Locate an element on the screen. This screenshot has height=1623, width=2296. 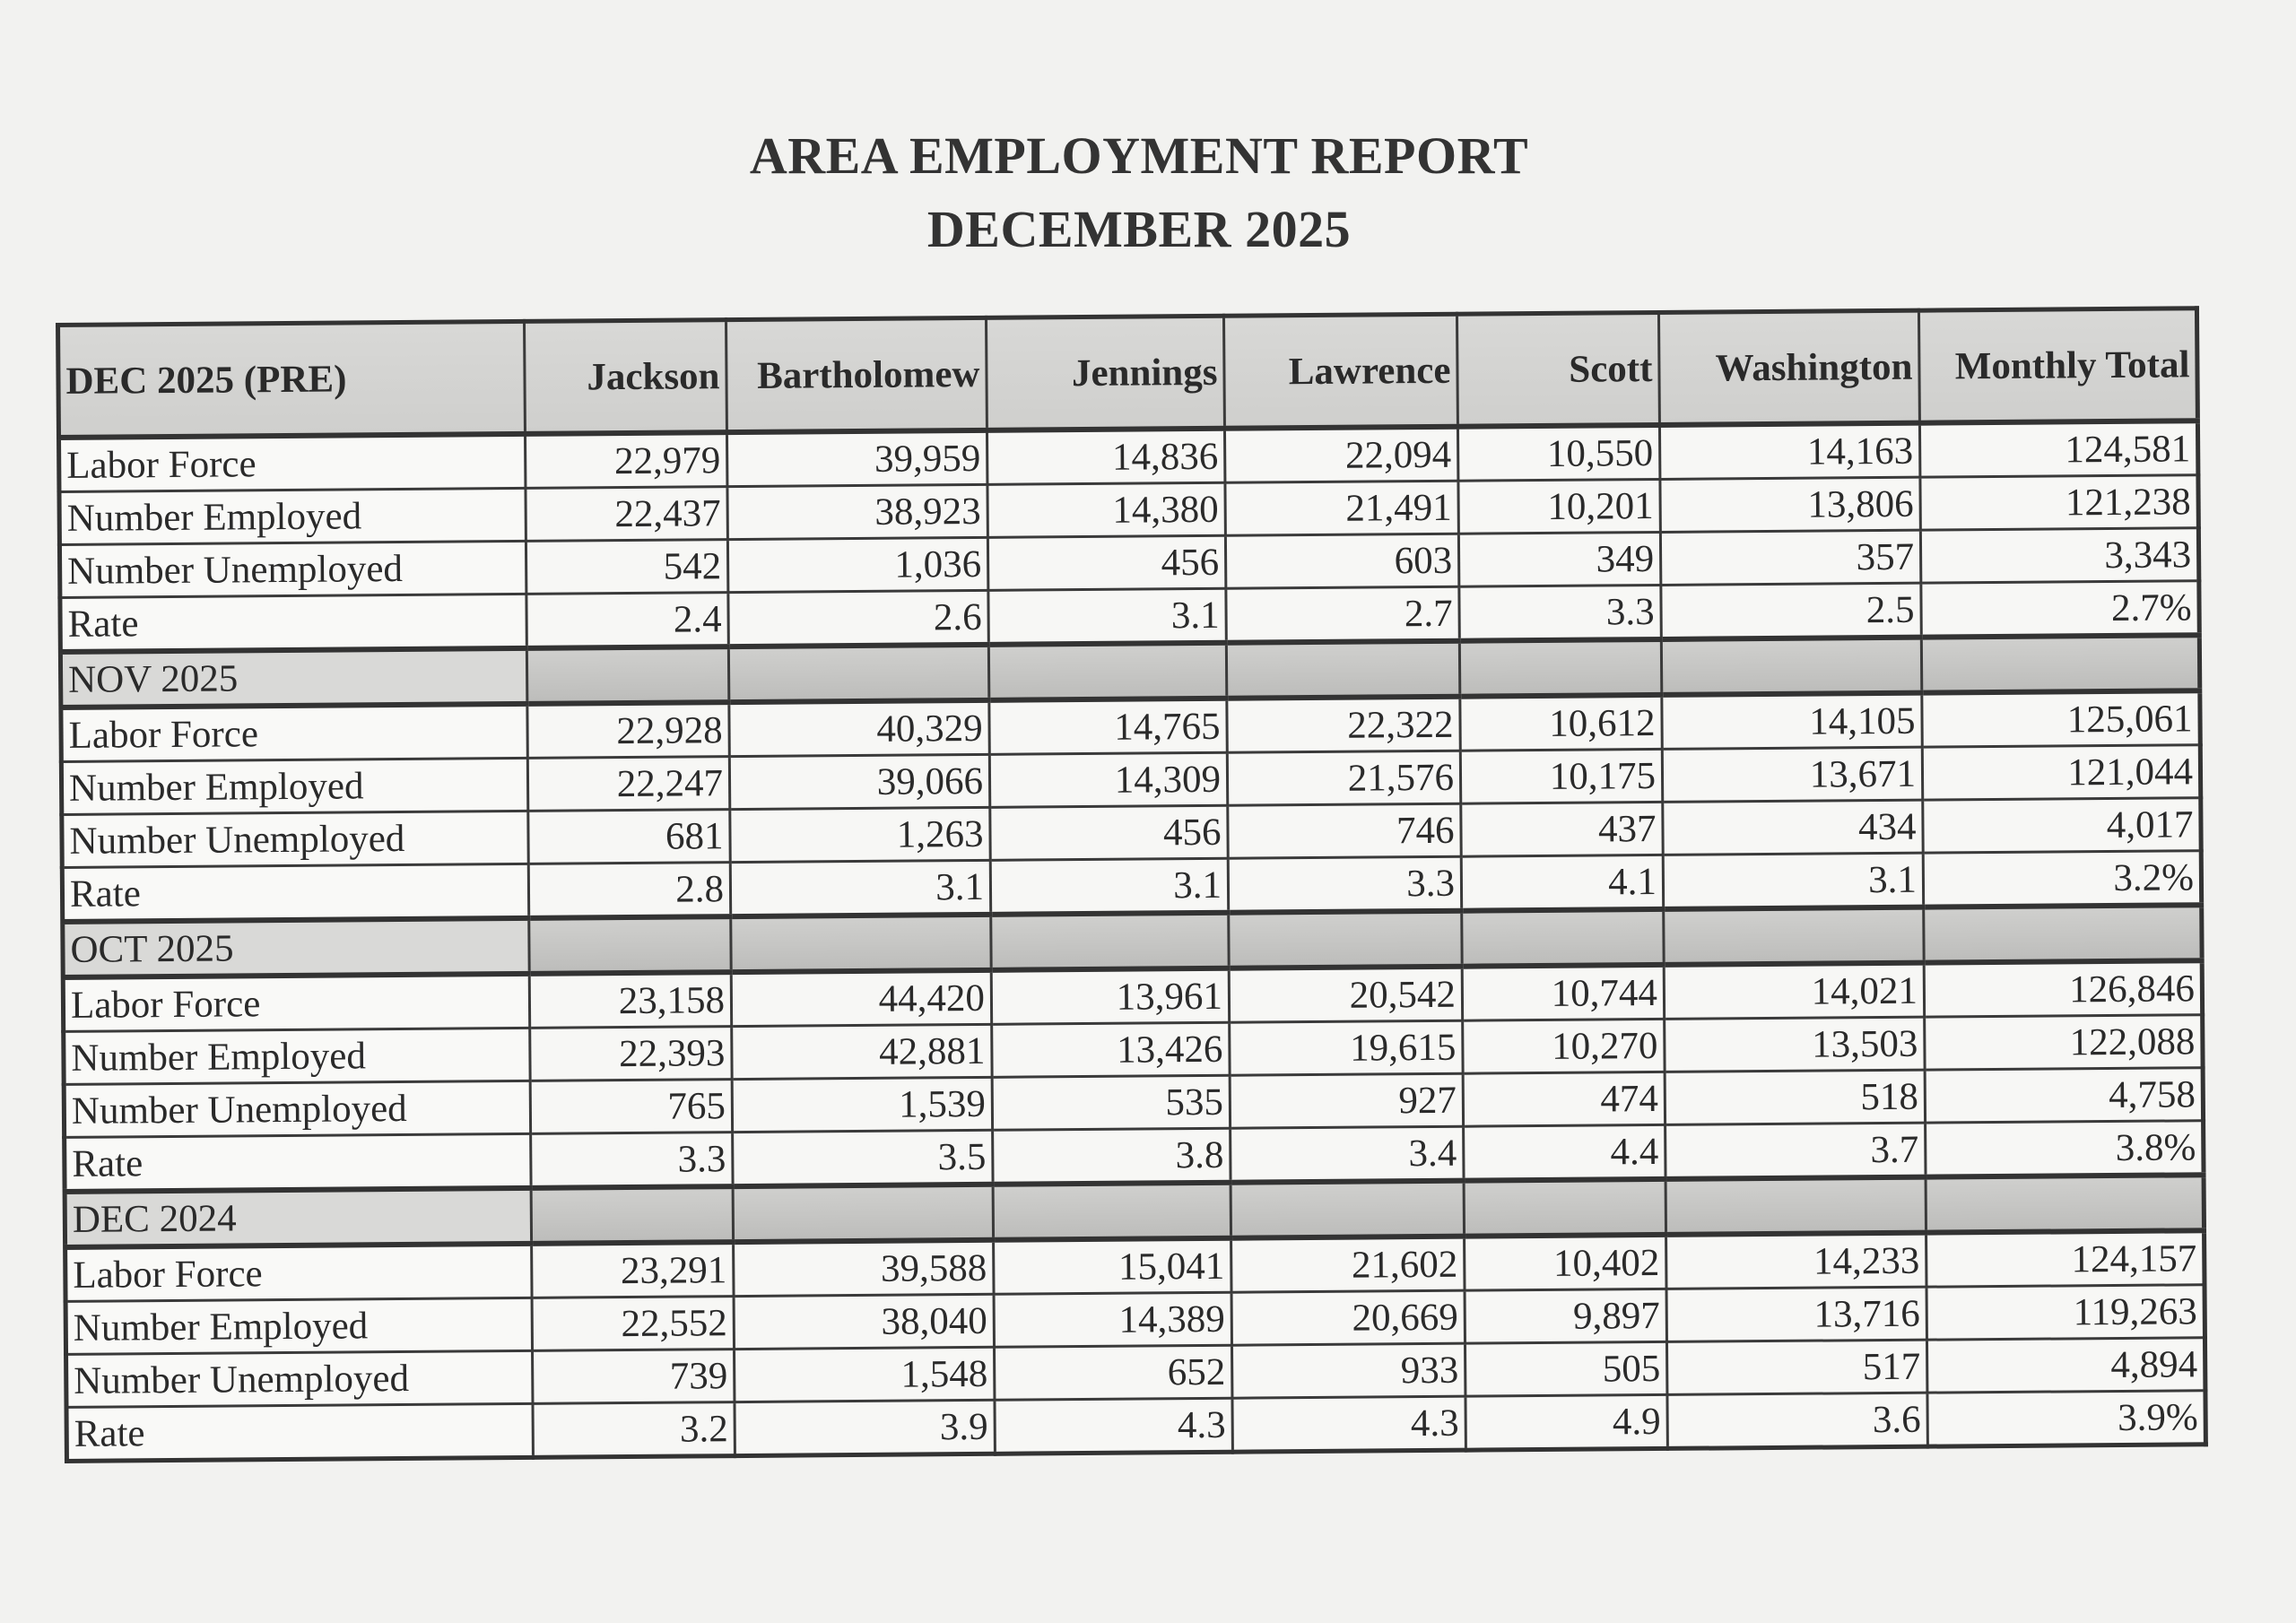
value-cell: 1,263 is located at coordinates (860, 835).